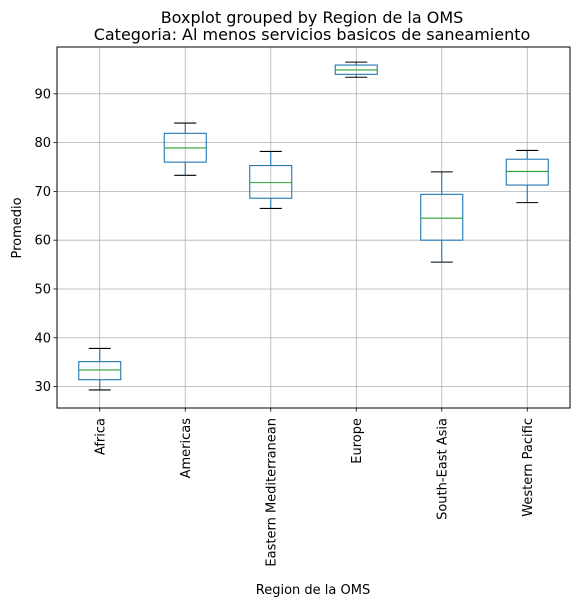  I want to click on x-tick-label: Western Pacific, so click(528, 467).